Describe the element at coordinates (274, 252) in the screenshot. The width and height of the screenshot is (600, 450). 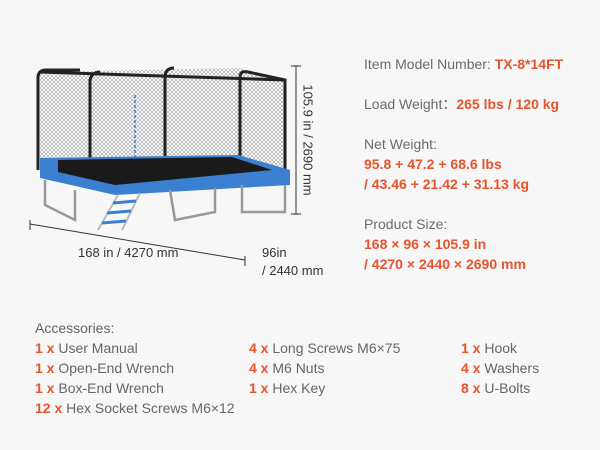
I see `width-line1: 96in` at that location.